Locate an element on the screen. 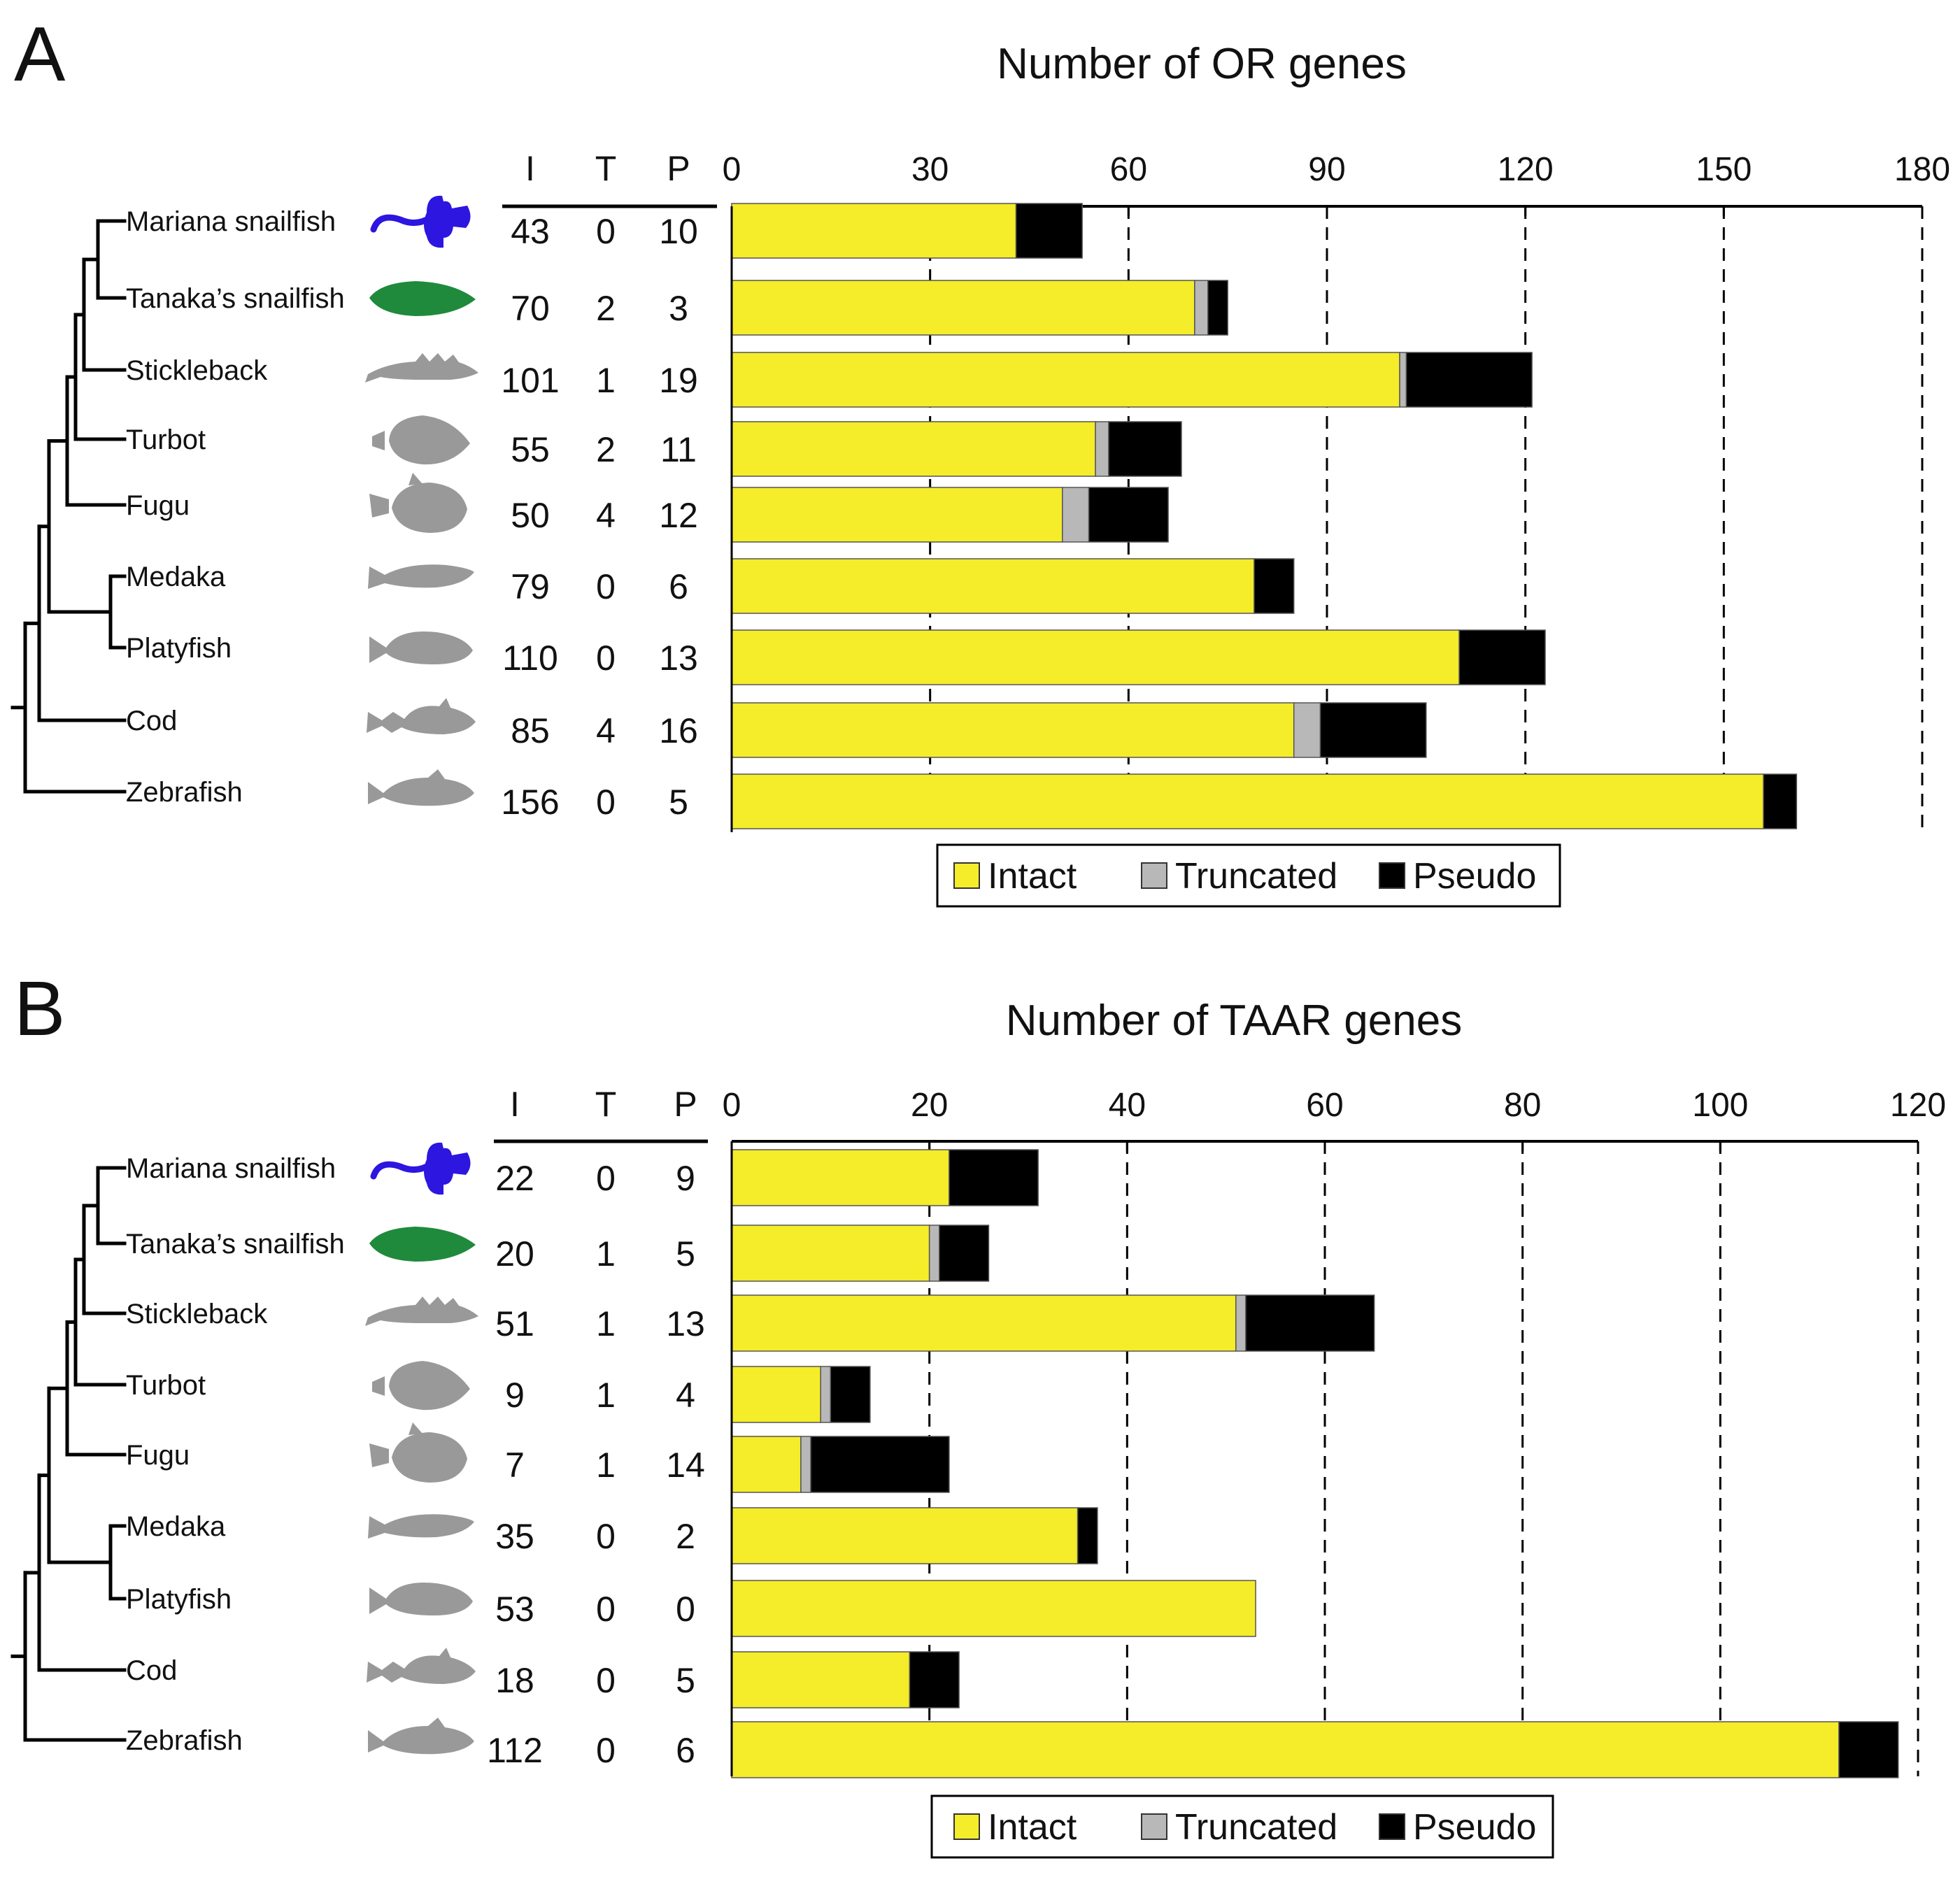  intact-count: 51 is located at coordinates (514, 1323).